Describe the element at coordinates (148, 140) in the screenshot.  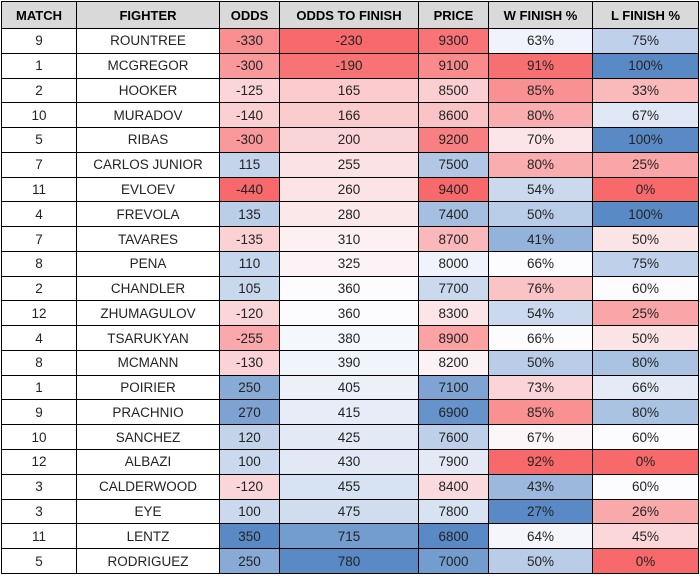
I see `cell-fighter: RIBAS` at that location.